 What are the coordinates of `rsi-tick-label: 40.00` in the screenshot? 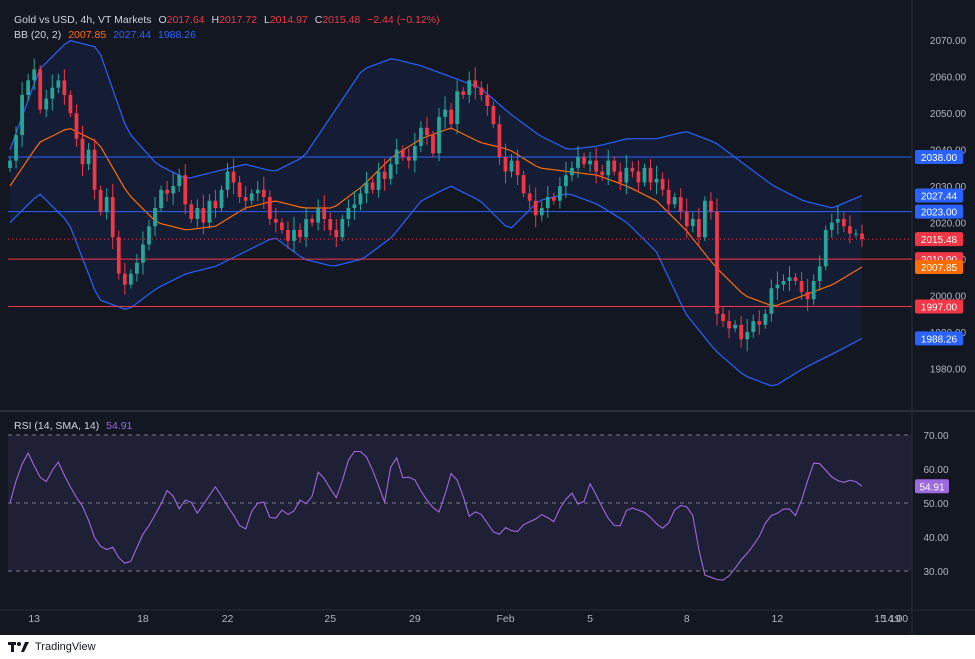 It's located at (935, 538).